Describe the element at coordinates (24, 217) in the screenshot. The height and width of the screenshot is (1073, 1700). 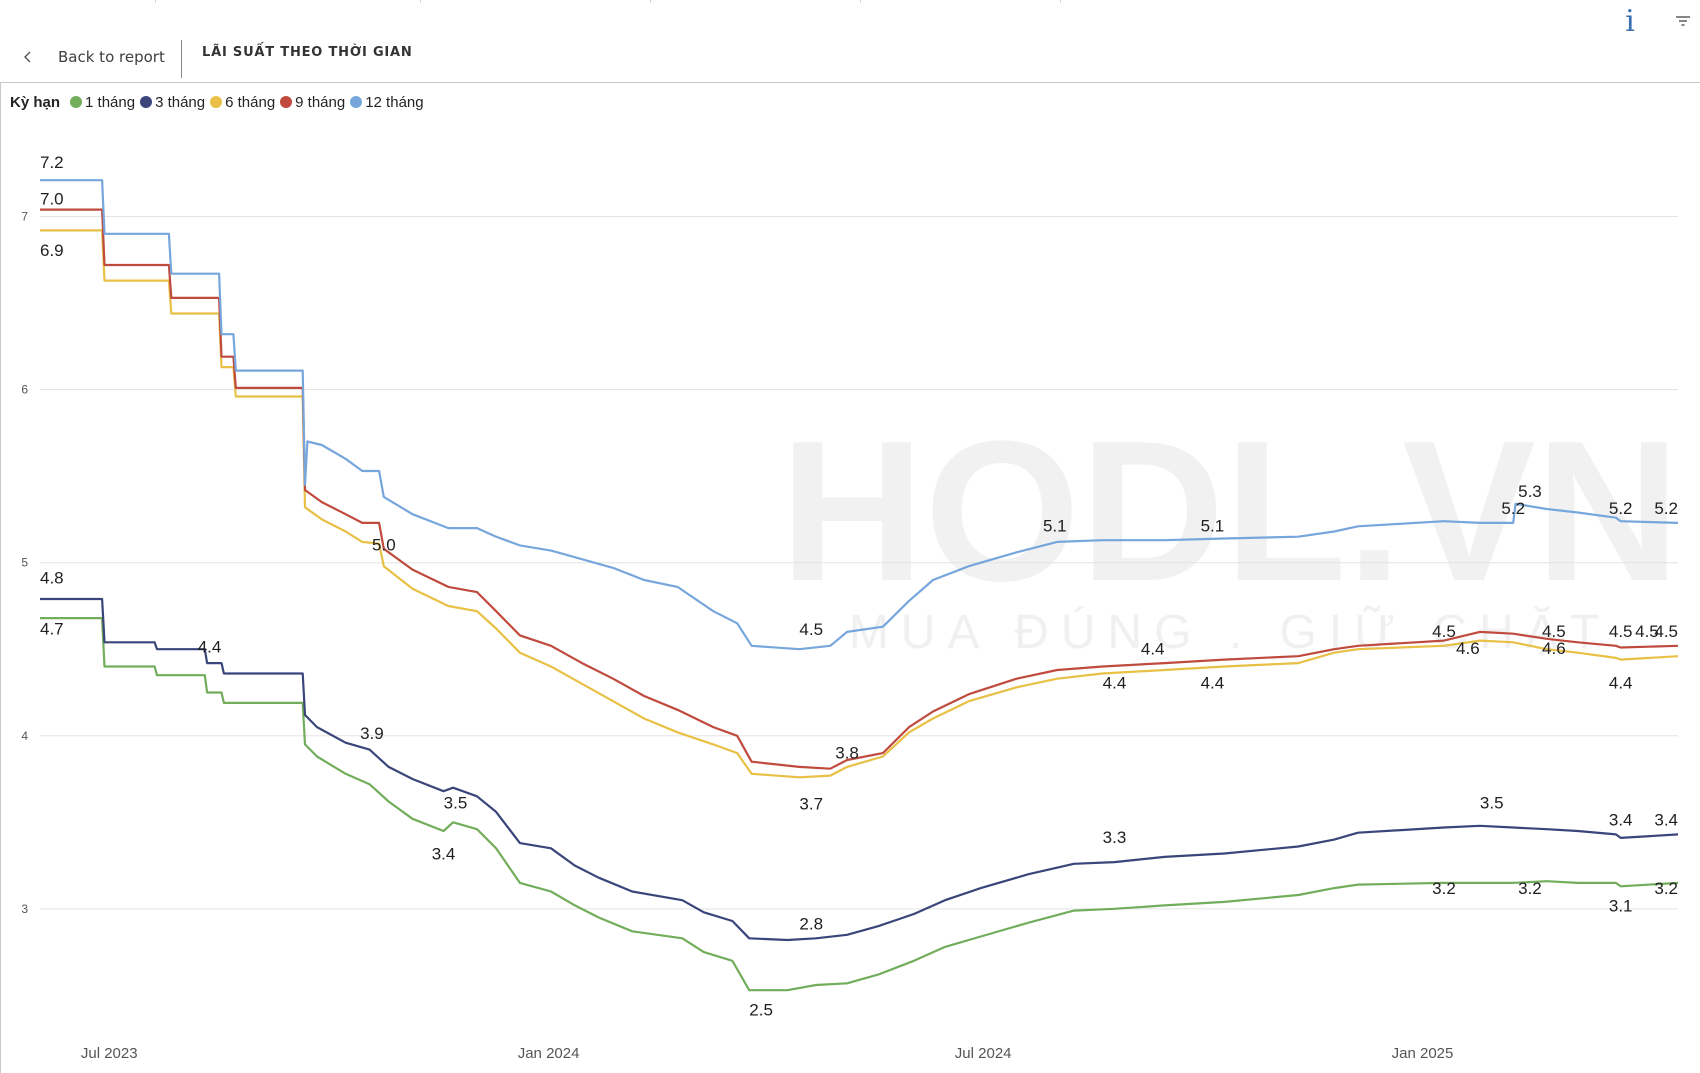
I see `y-tick-label: 7` at that location.